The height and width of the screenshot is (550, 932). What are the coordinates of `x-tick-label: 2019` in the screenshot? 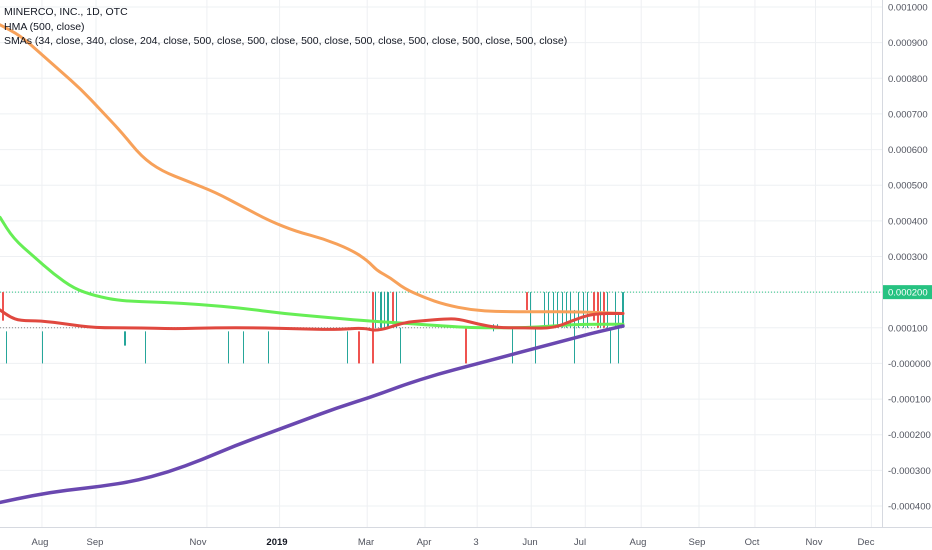 It's located at (276, 542).